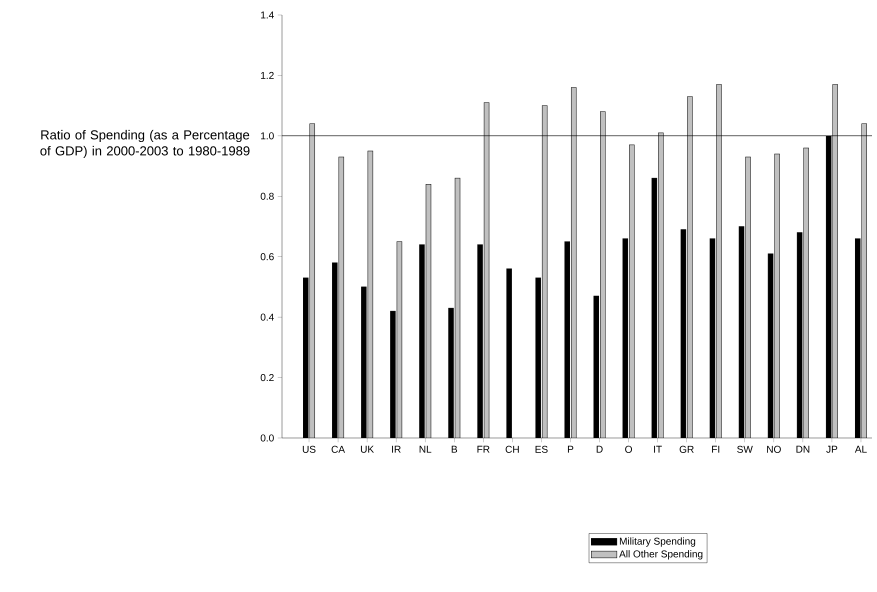  I want to click on x-tick-label: AL, so click(860, 449).